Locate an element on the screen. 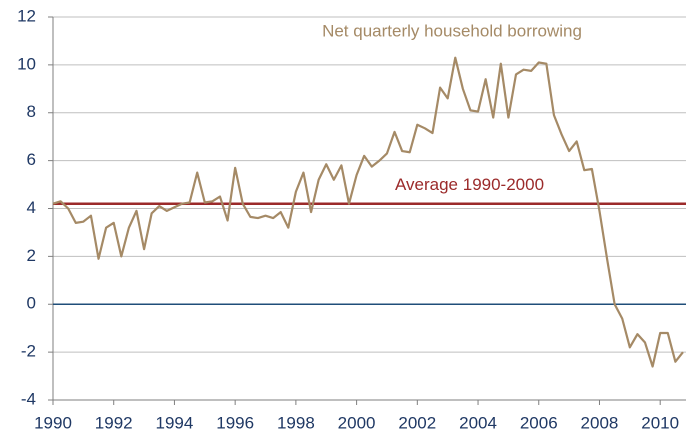 This screenshot has width=686, height=442. x-tick-label: 2000 is located at coordinates (357, 422).